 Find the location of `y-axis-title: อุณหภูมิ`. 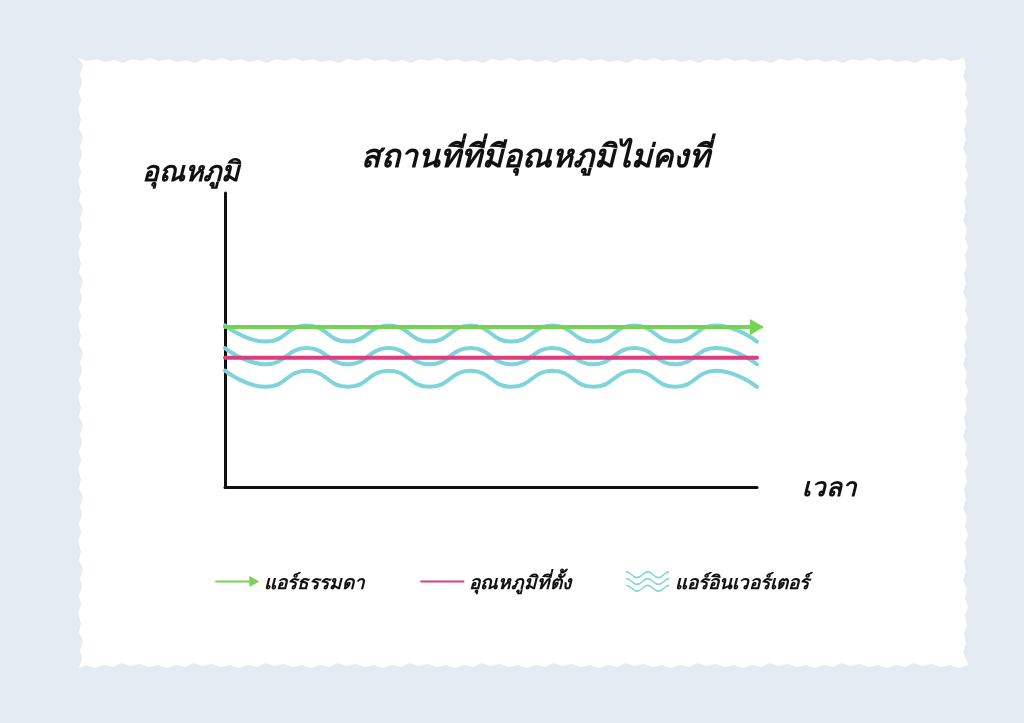

y-axis-title: อุณหภูมิ is located at coordinates (192, 171).